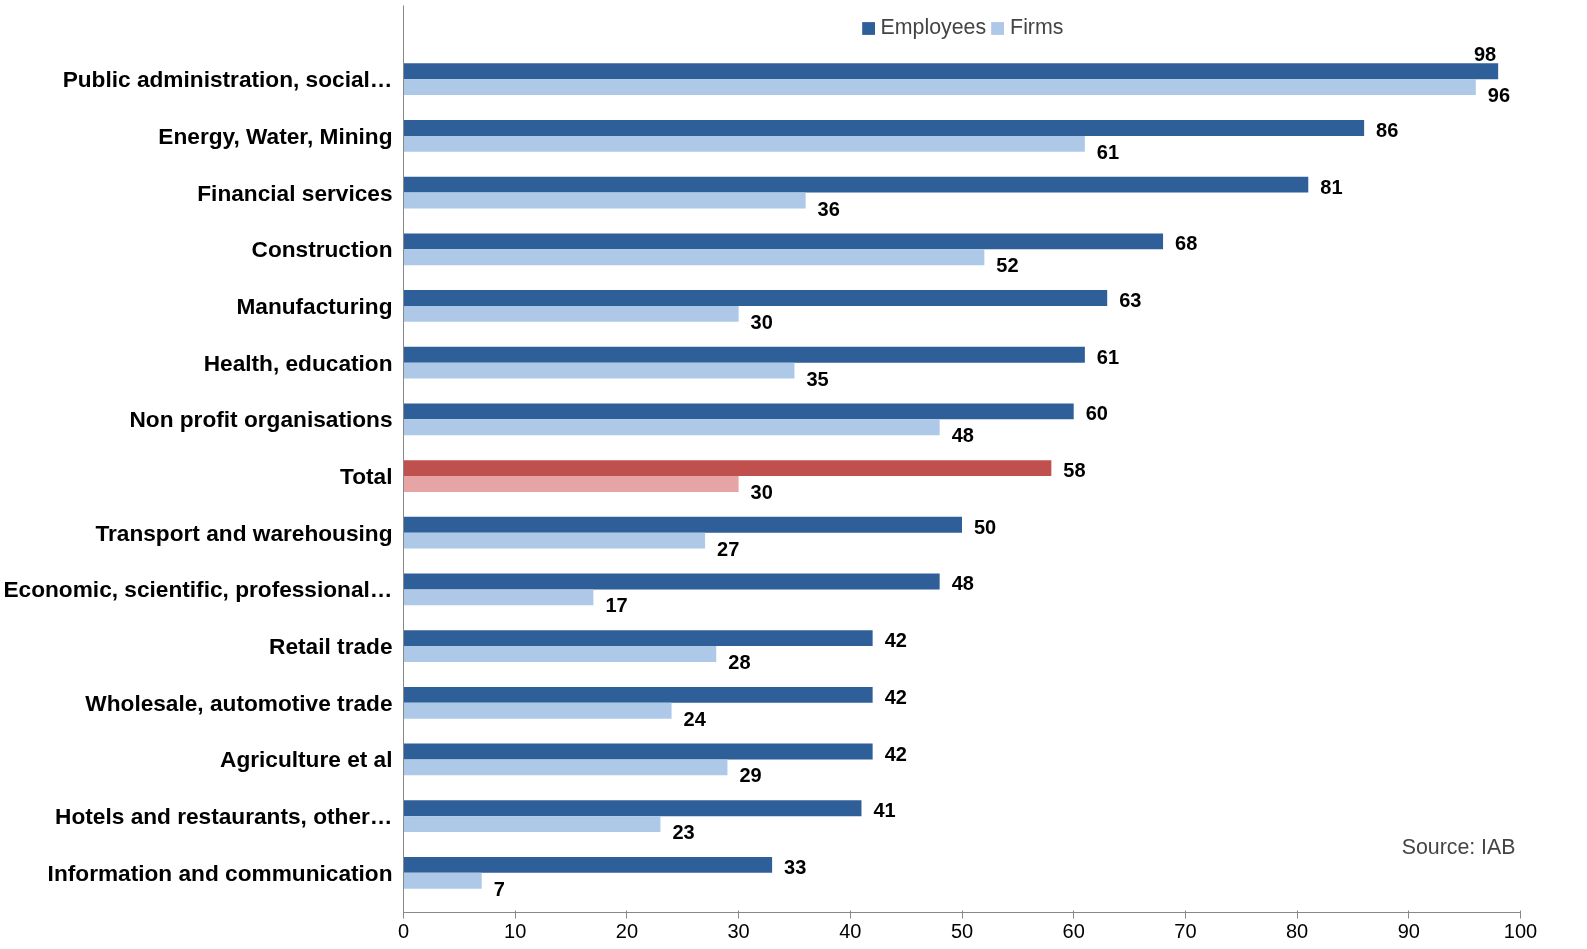  What do you see at coordinates (933, 27) in the screenshot?
I see `legend-label: Employees` at bounding box center [933, 27].